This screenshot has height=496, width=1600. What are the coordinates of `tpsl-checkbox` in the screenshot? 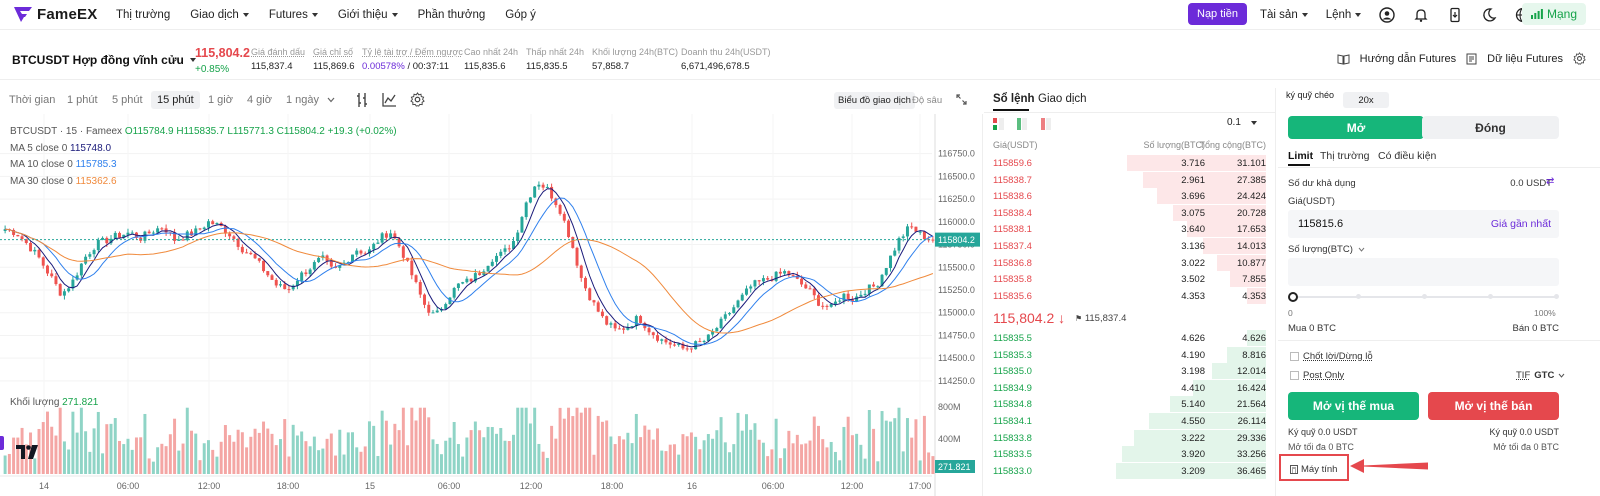 It's located at (1294, 356).